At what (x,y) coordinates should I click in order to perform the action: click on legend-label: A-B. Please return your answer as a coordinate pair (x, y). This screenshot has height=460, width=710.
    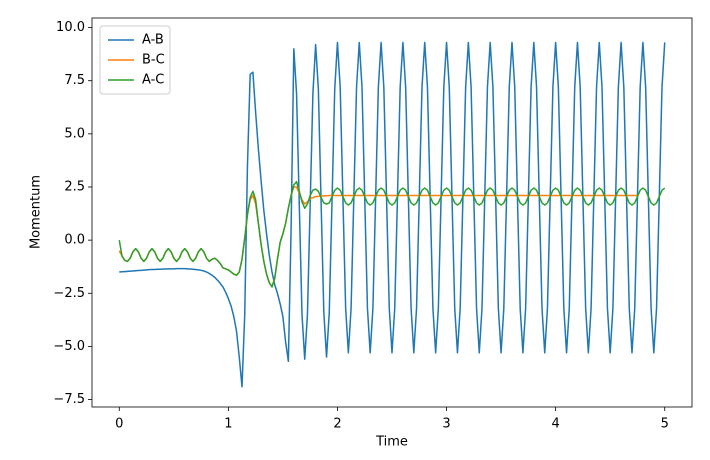
    Looking at the image, I should click on (153, 40).